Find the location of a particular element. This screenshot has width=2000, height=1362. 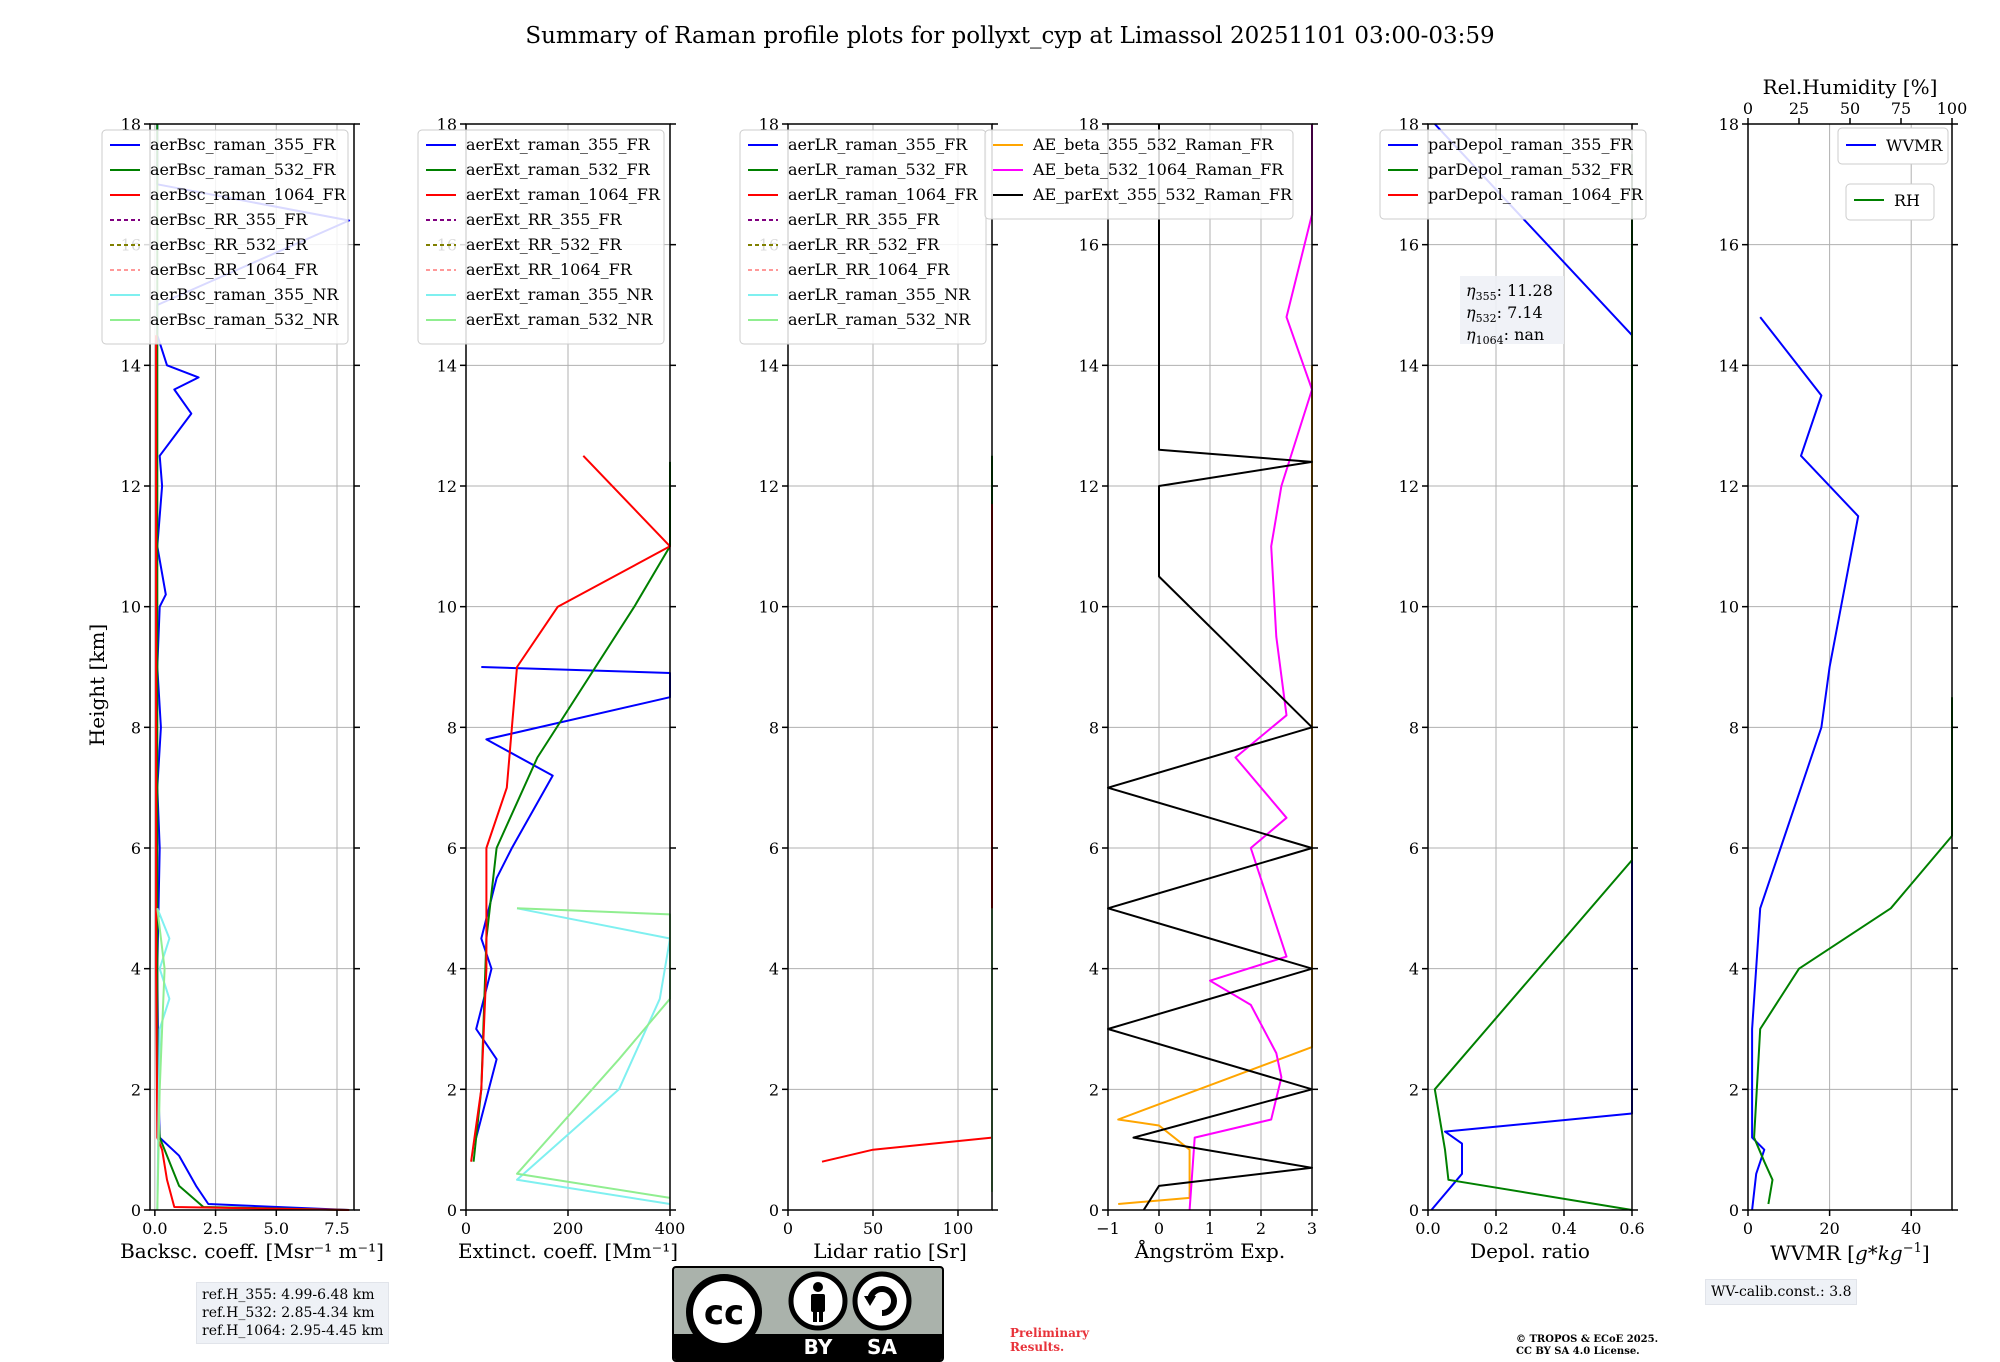

series-aerBsc_raman_532_NR is located at coordinates (161, 1059).